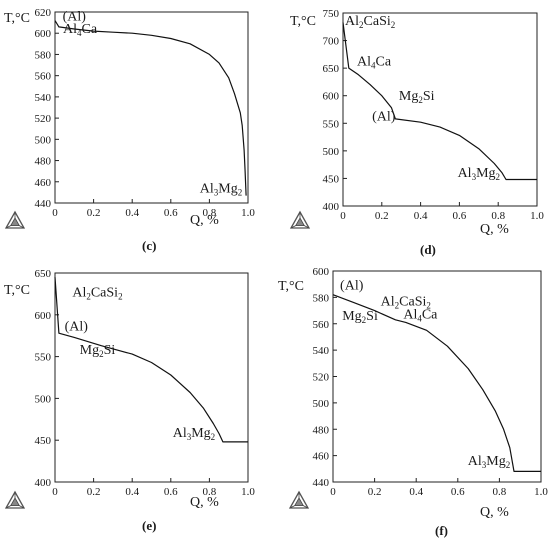 The width and height of the screenshot is (550, 542). What do you see at coordinates (441, 530) in the screenshot?
I see `panel-label: (f)` at bounding box center [441, 530].